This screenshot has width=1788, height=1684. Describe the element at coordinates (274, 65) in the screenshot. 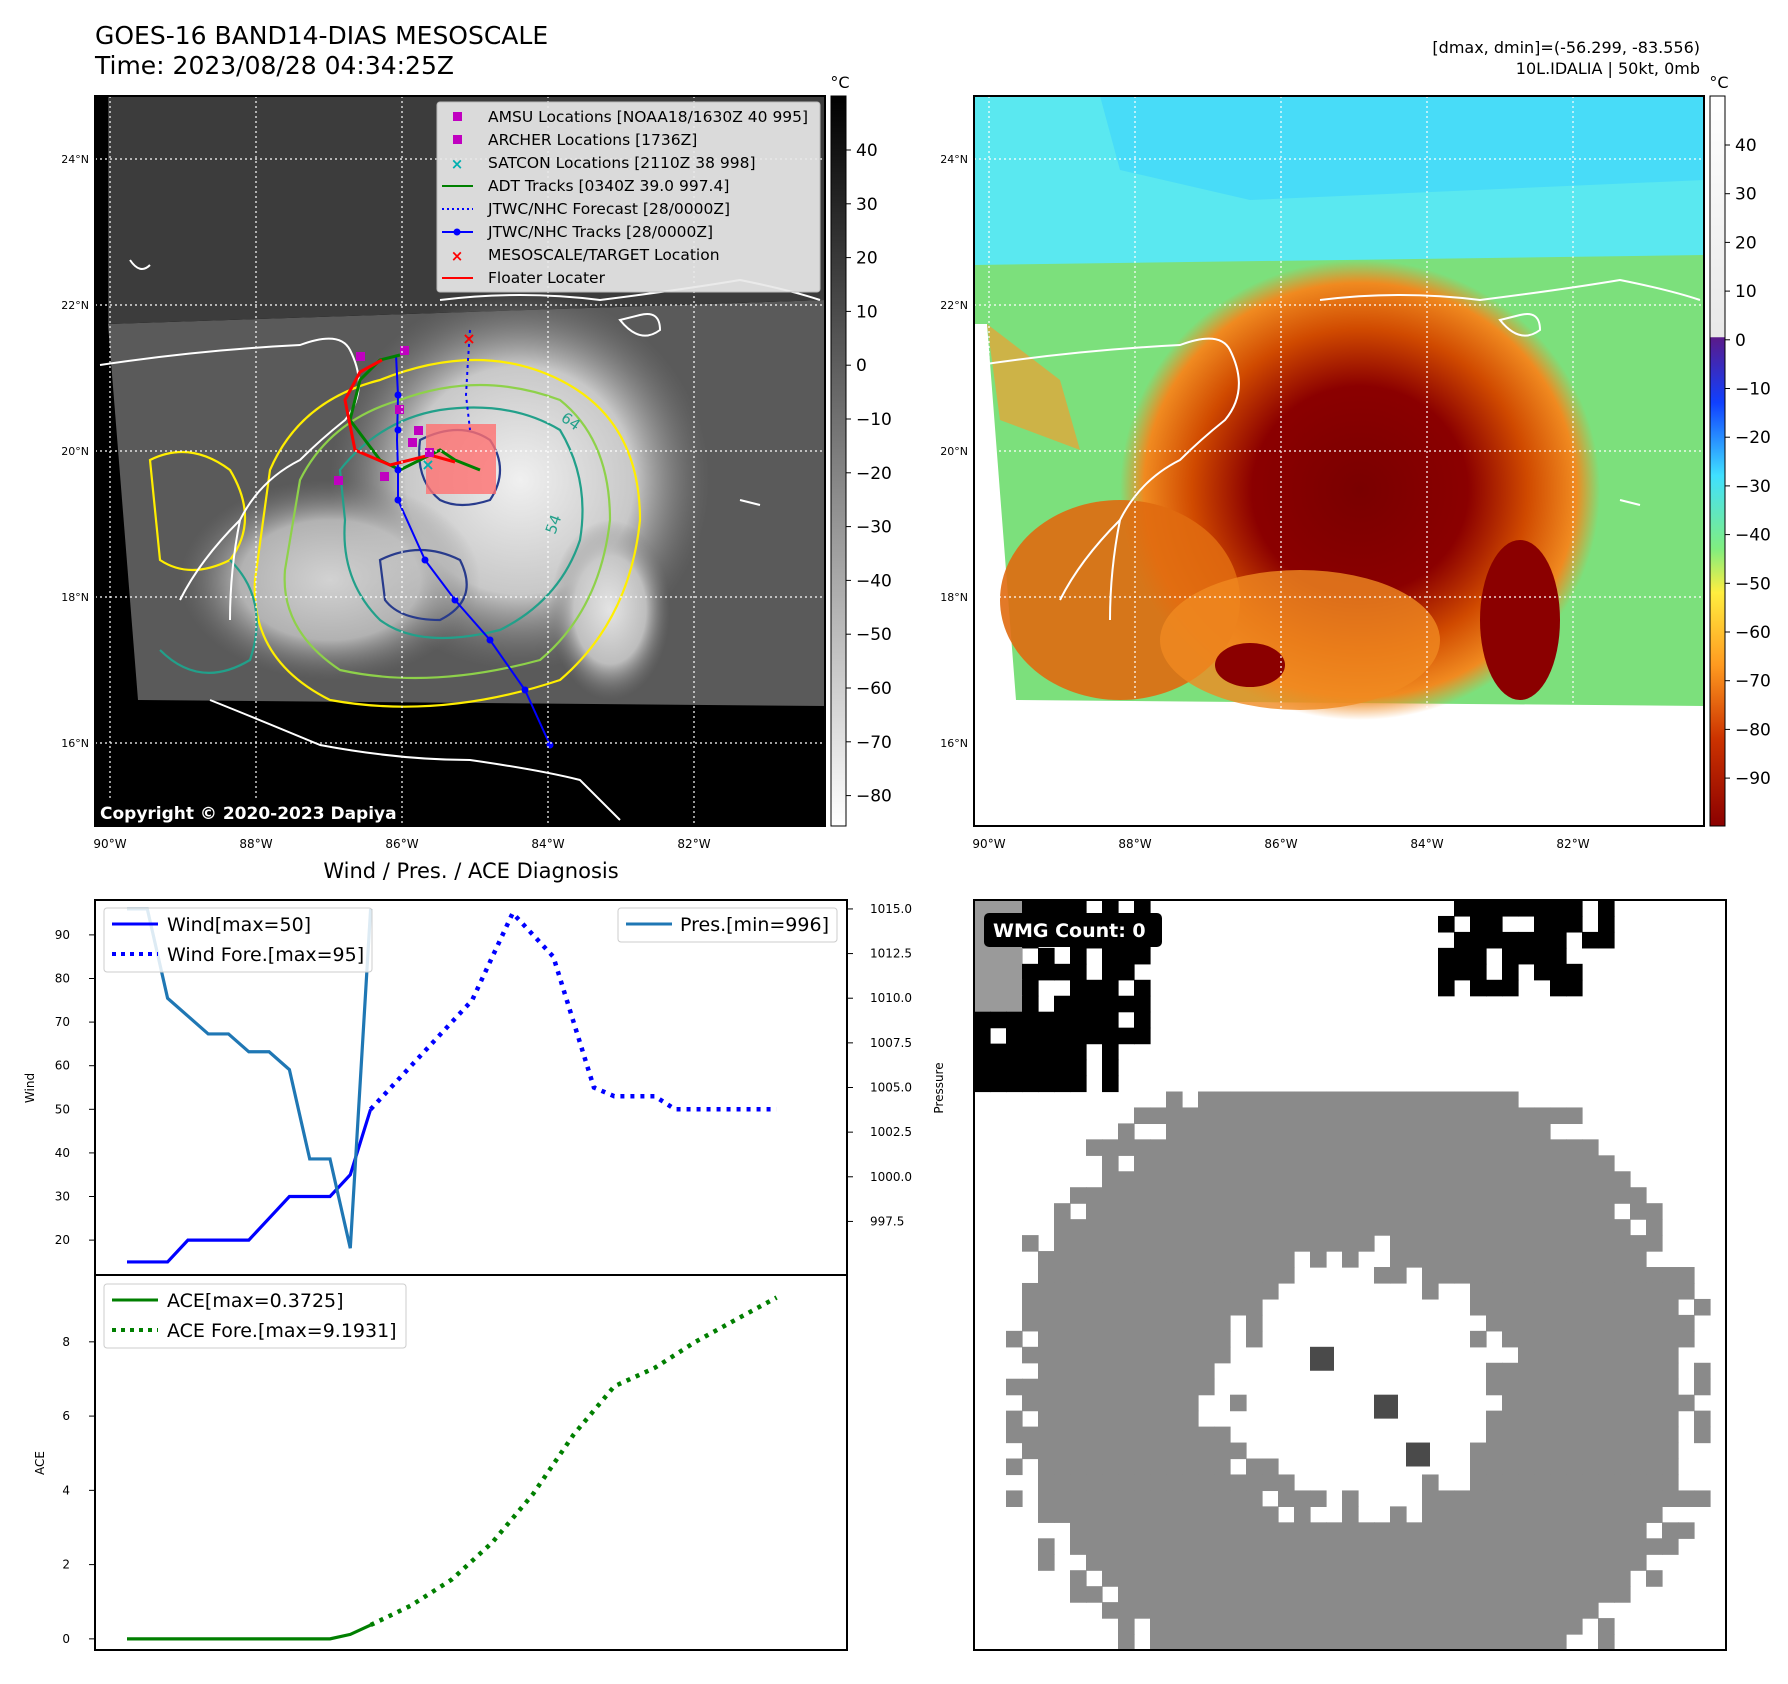

I see `figure-time: Time: 2023/08/28 04:34:25Z` at that location.